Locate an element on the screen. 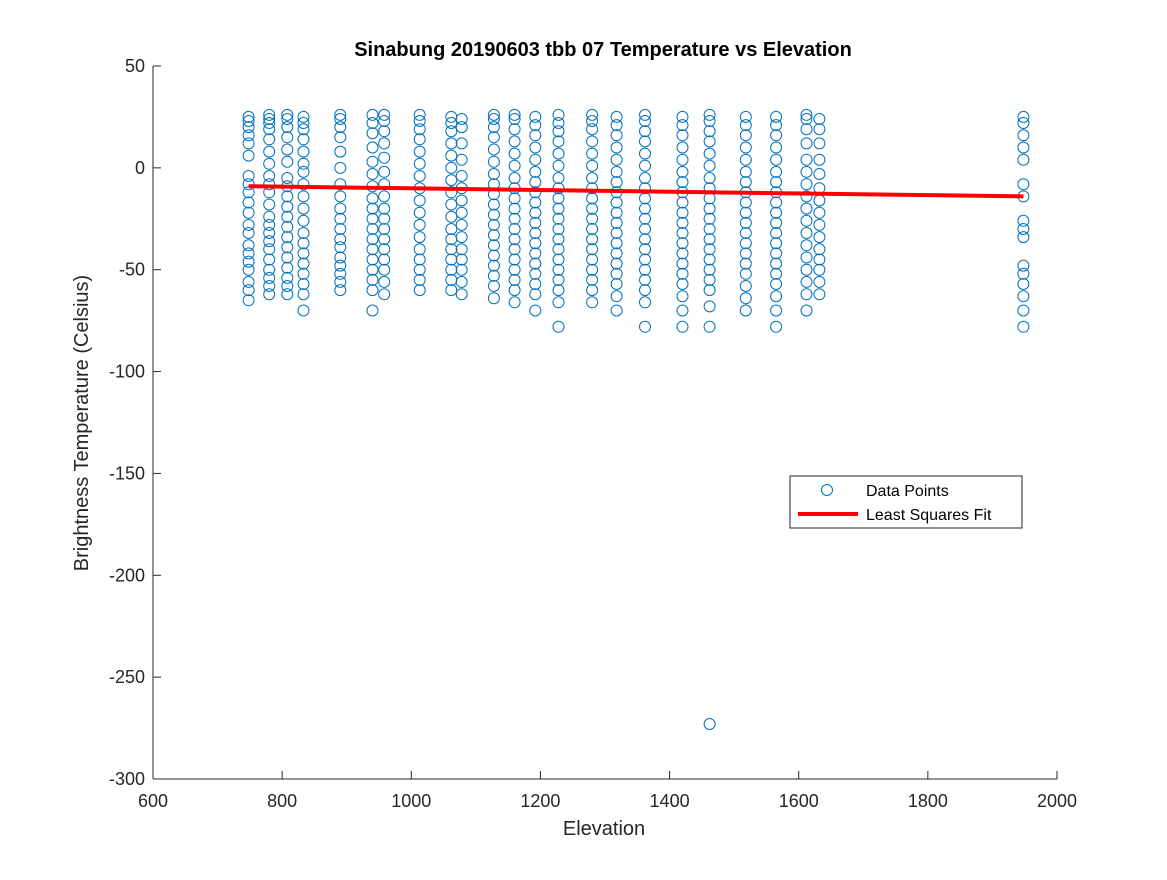  legend-label-least-squares: Least Squares Fit is located at coordinates (929, 515).